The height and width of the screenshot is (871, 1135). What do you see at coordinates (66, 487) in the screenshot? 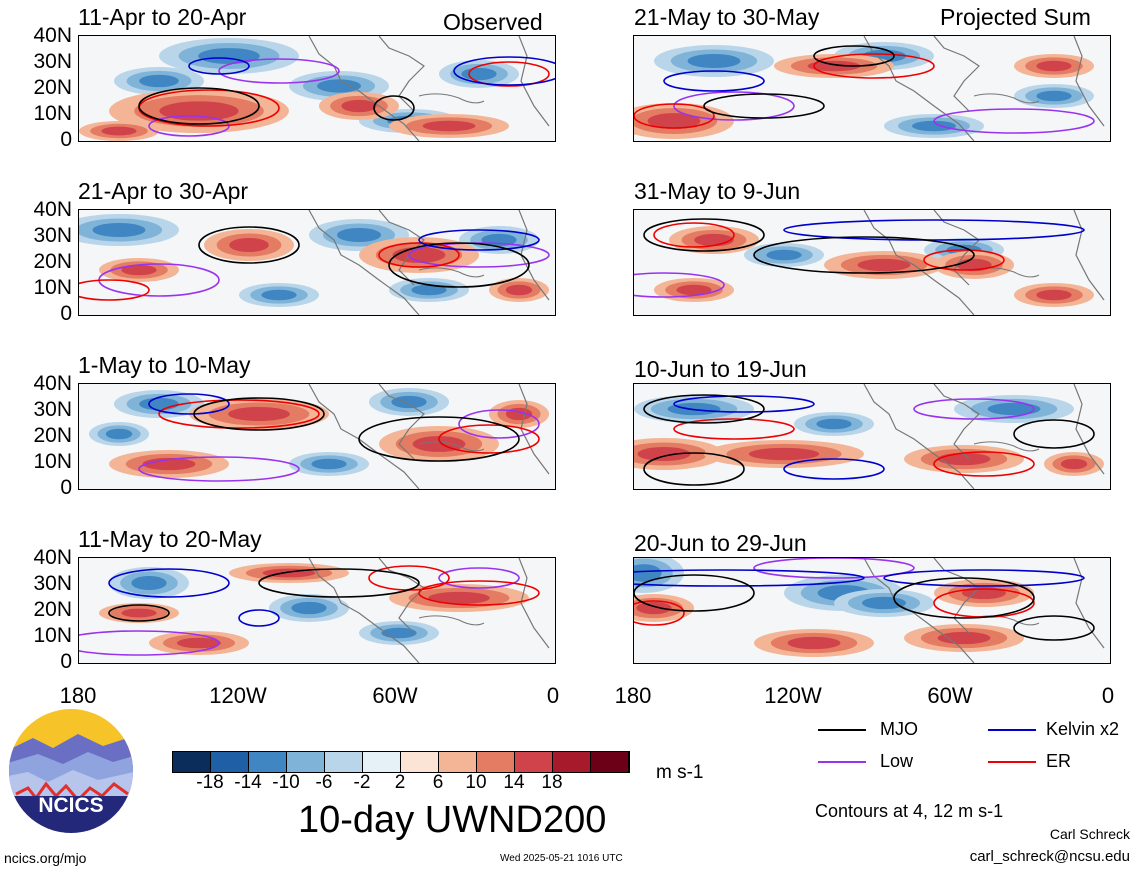
I see `lat-label: 0` at bounding box center [66, 487].